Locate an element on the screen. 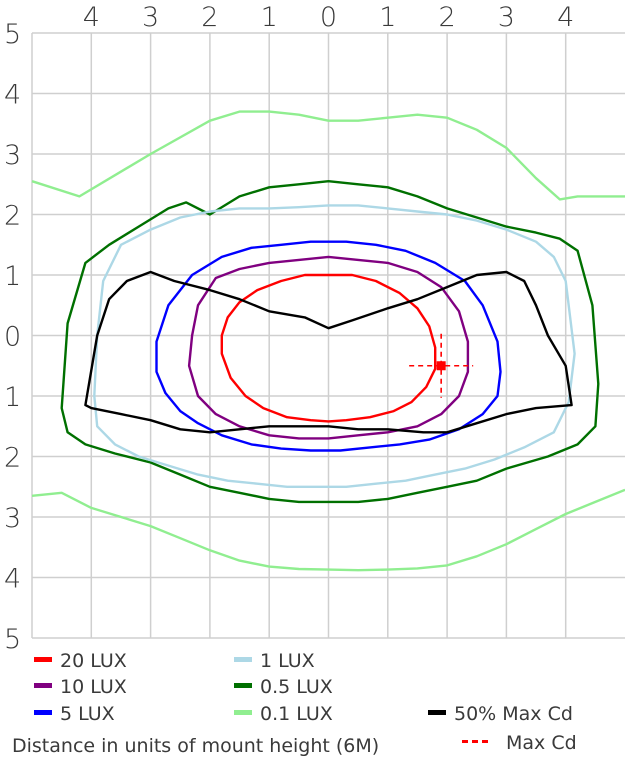 This screenshot has width=625, height=763. legend-label: 5 LUX is located at coordinates (87, 714).